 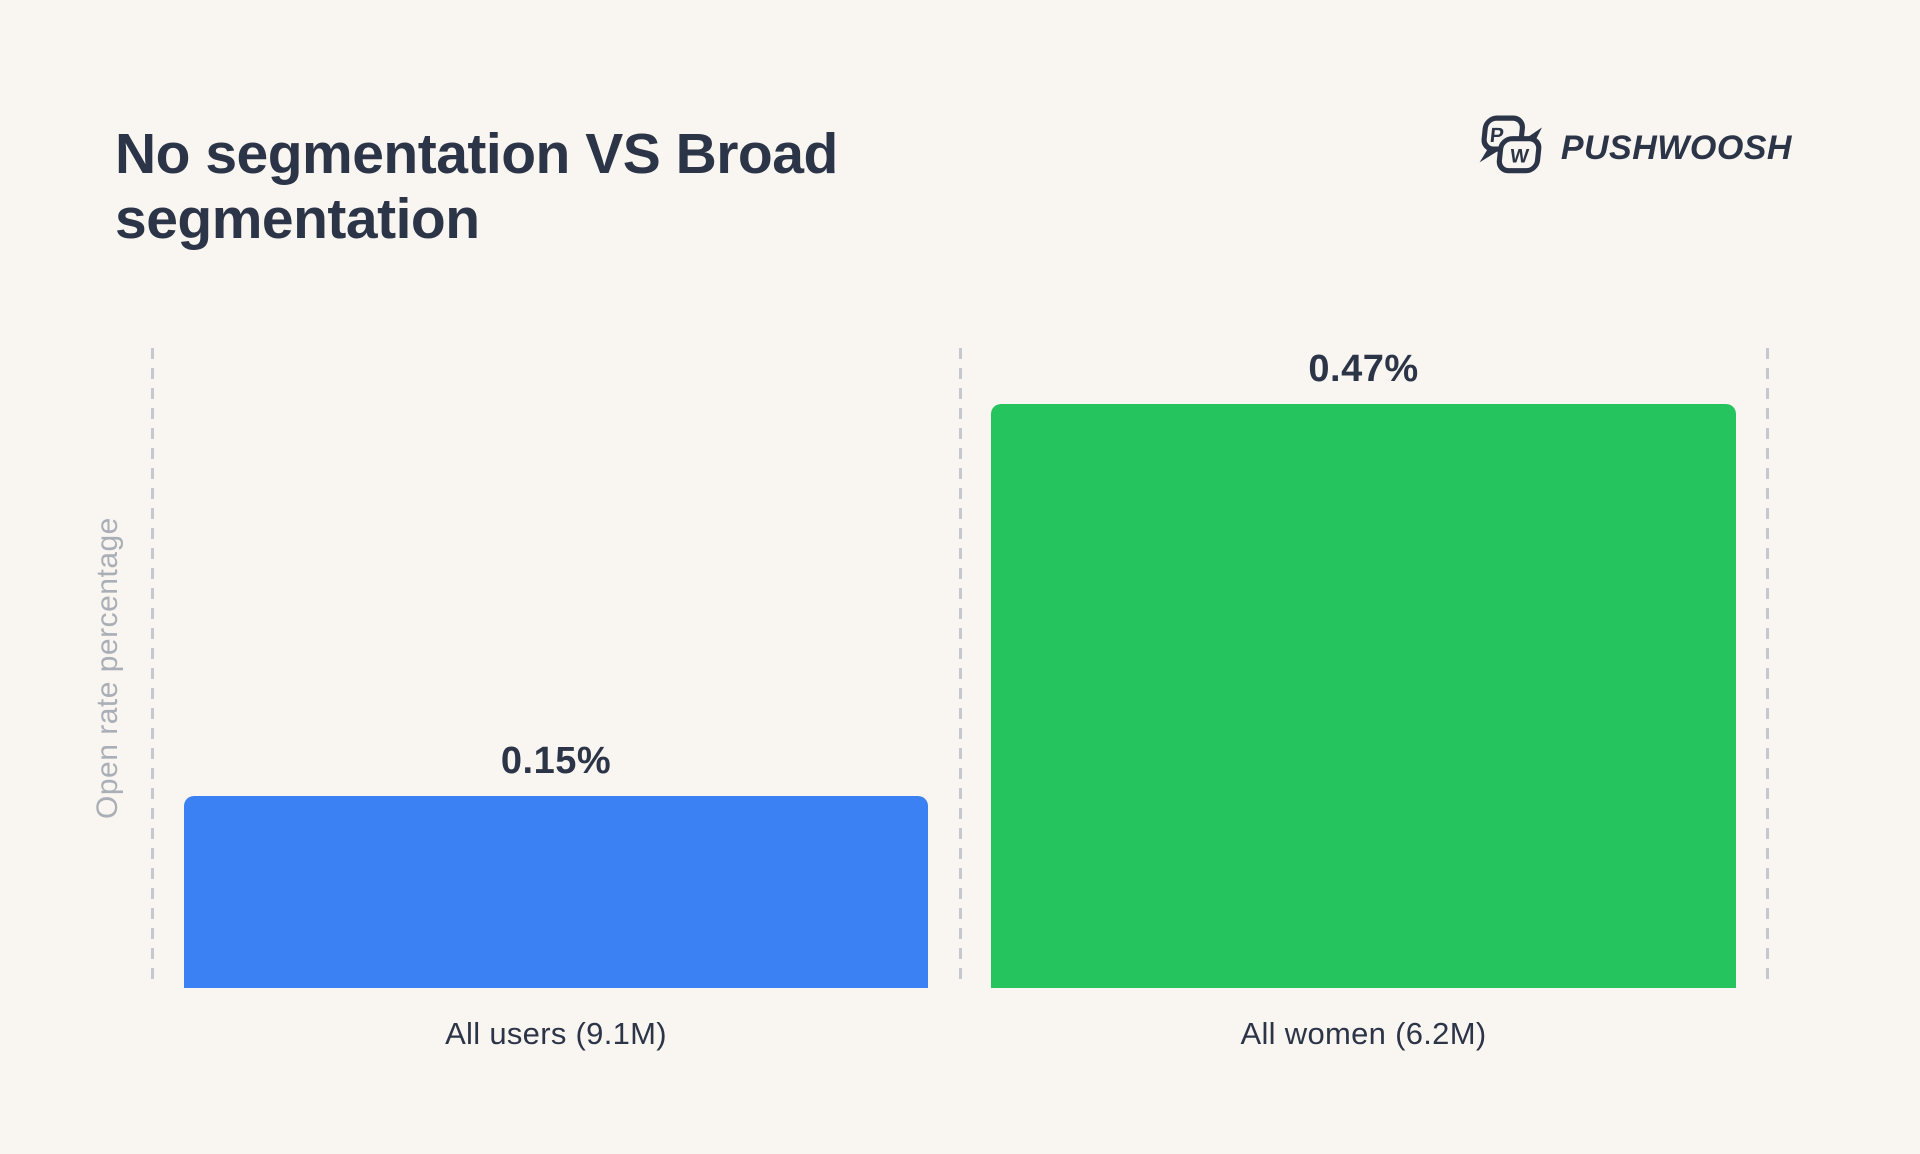 I want to click on dashed-gridline-middle, so click(x=960, y=668).